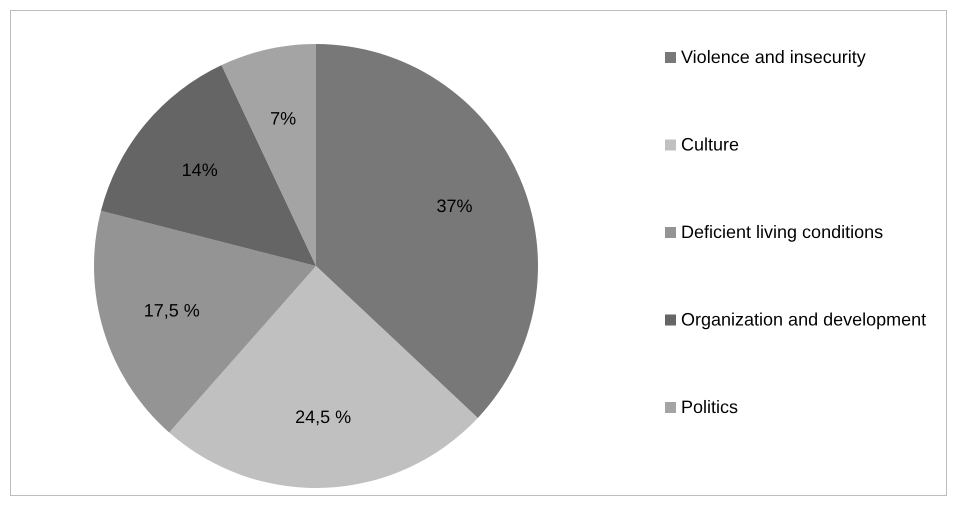 The width and height of the screenshot is (957, 506). Describe the element at coordinates (710, 144) in the screenshot. I see `legend-label: Culture` at that location.